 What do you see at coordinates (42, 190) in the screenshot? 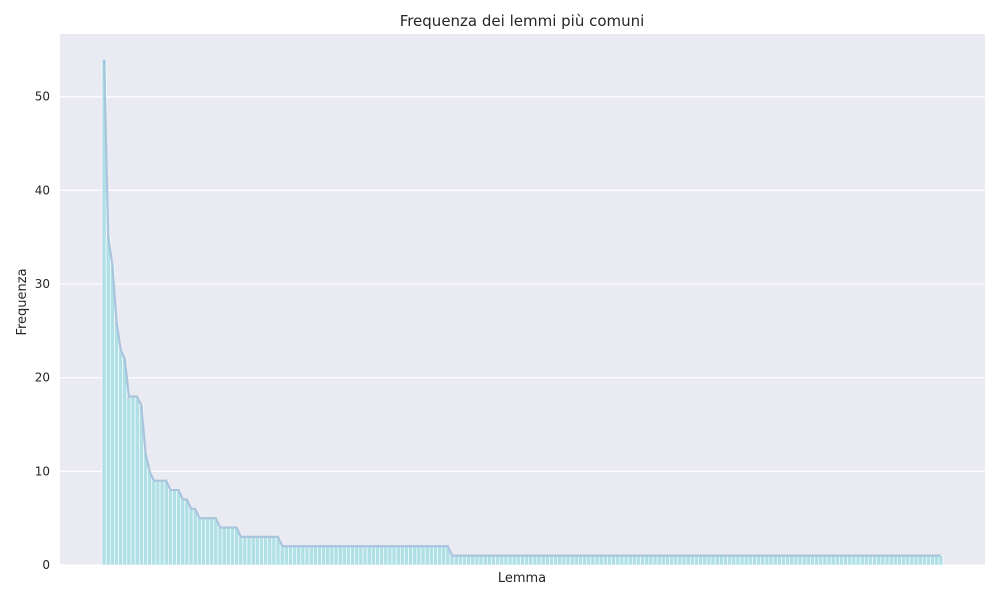
I see `y-tick-label: 40` at bounding box center [42, 190].